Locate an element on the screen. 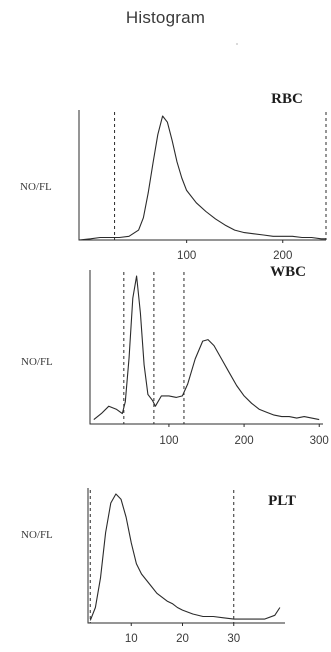 The image size is (331, 652). plt-title: PLT is located at coordinates (282, 501).